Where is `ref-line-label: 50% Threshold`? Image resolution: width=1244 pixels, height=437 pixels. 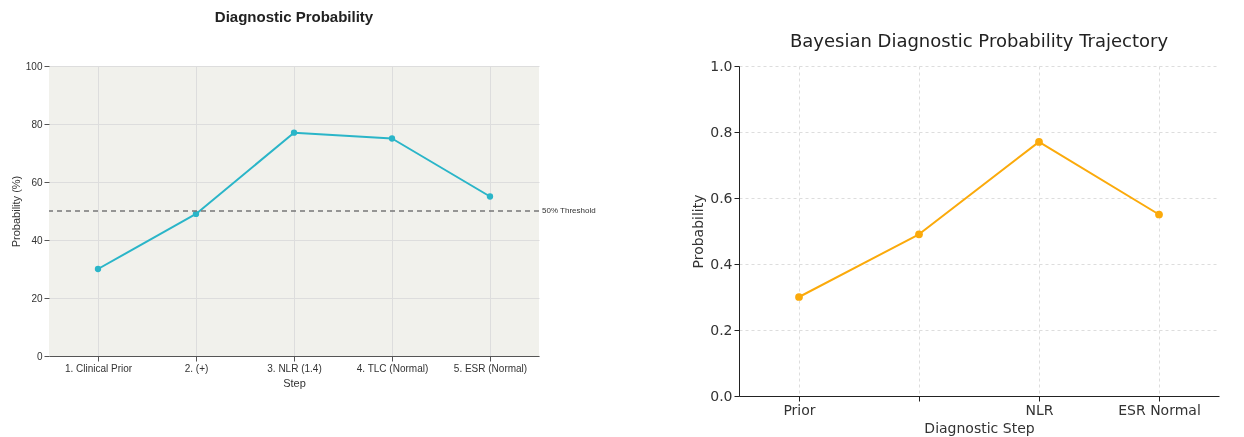
ref-line-label: 50% Threshold is located at coordinates (569, 210).